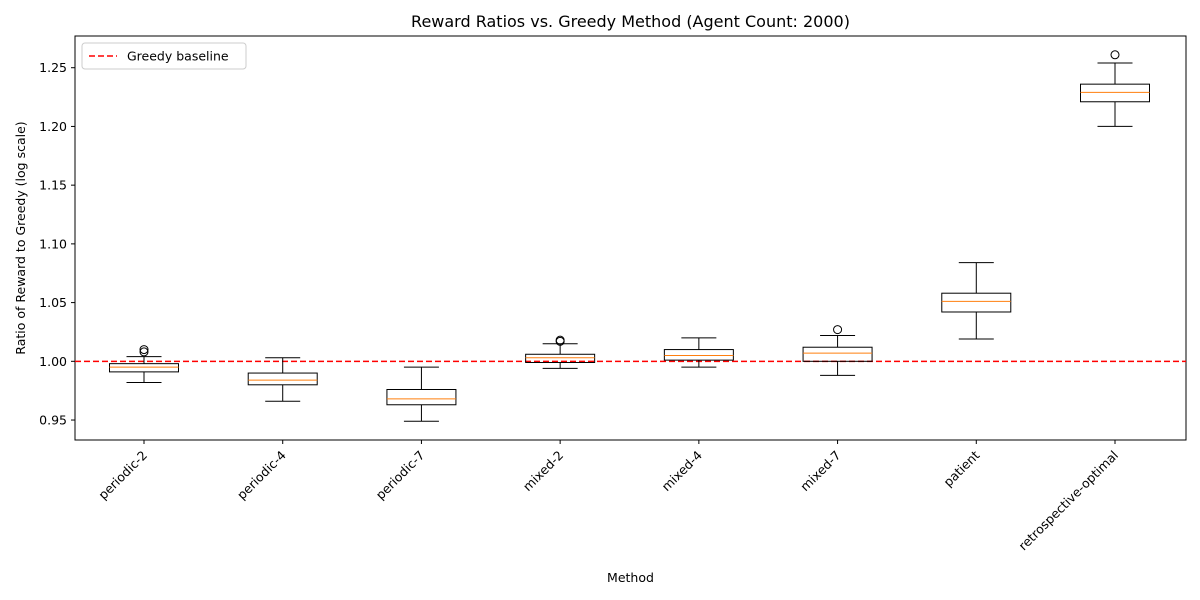 The width and height of the screenshot is (1200, 600). I want to click on legend-box, so click(164, 56).